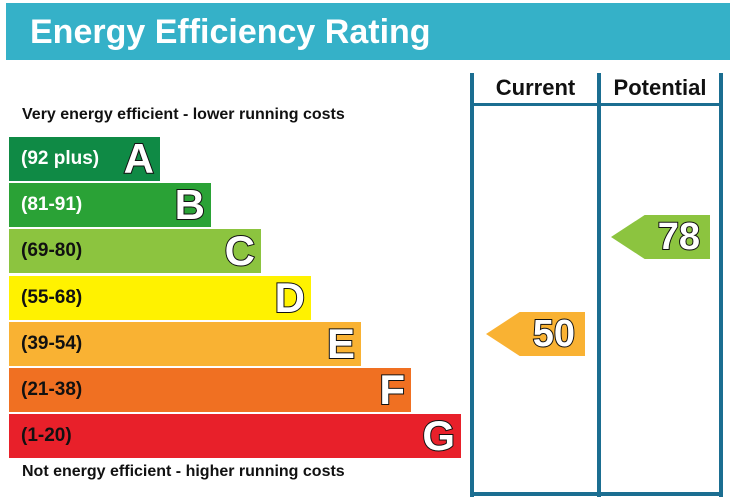 This screenshot has width=730, height=503. What do you see at coordinates (52, 250) in the screenshot?
I see `band-range: (69-80)` at bounding box center [52, 250].